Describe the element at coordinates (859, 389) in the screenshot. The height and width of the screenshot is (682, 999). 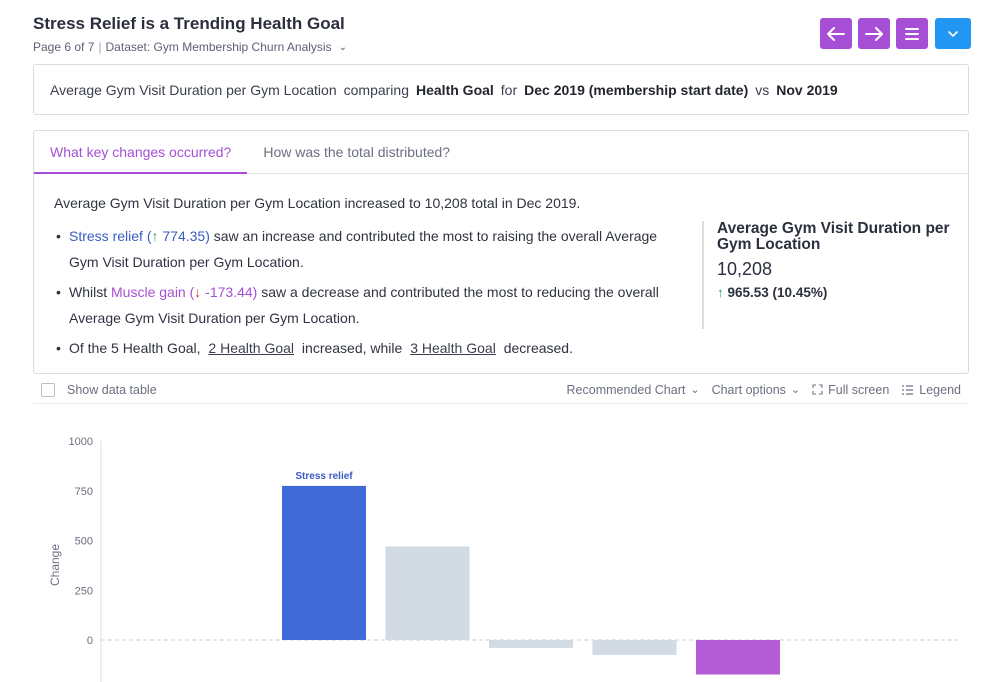
I see `full-screen-label: Full screen` at that location.